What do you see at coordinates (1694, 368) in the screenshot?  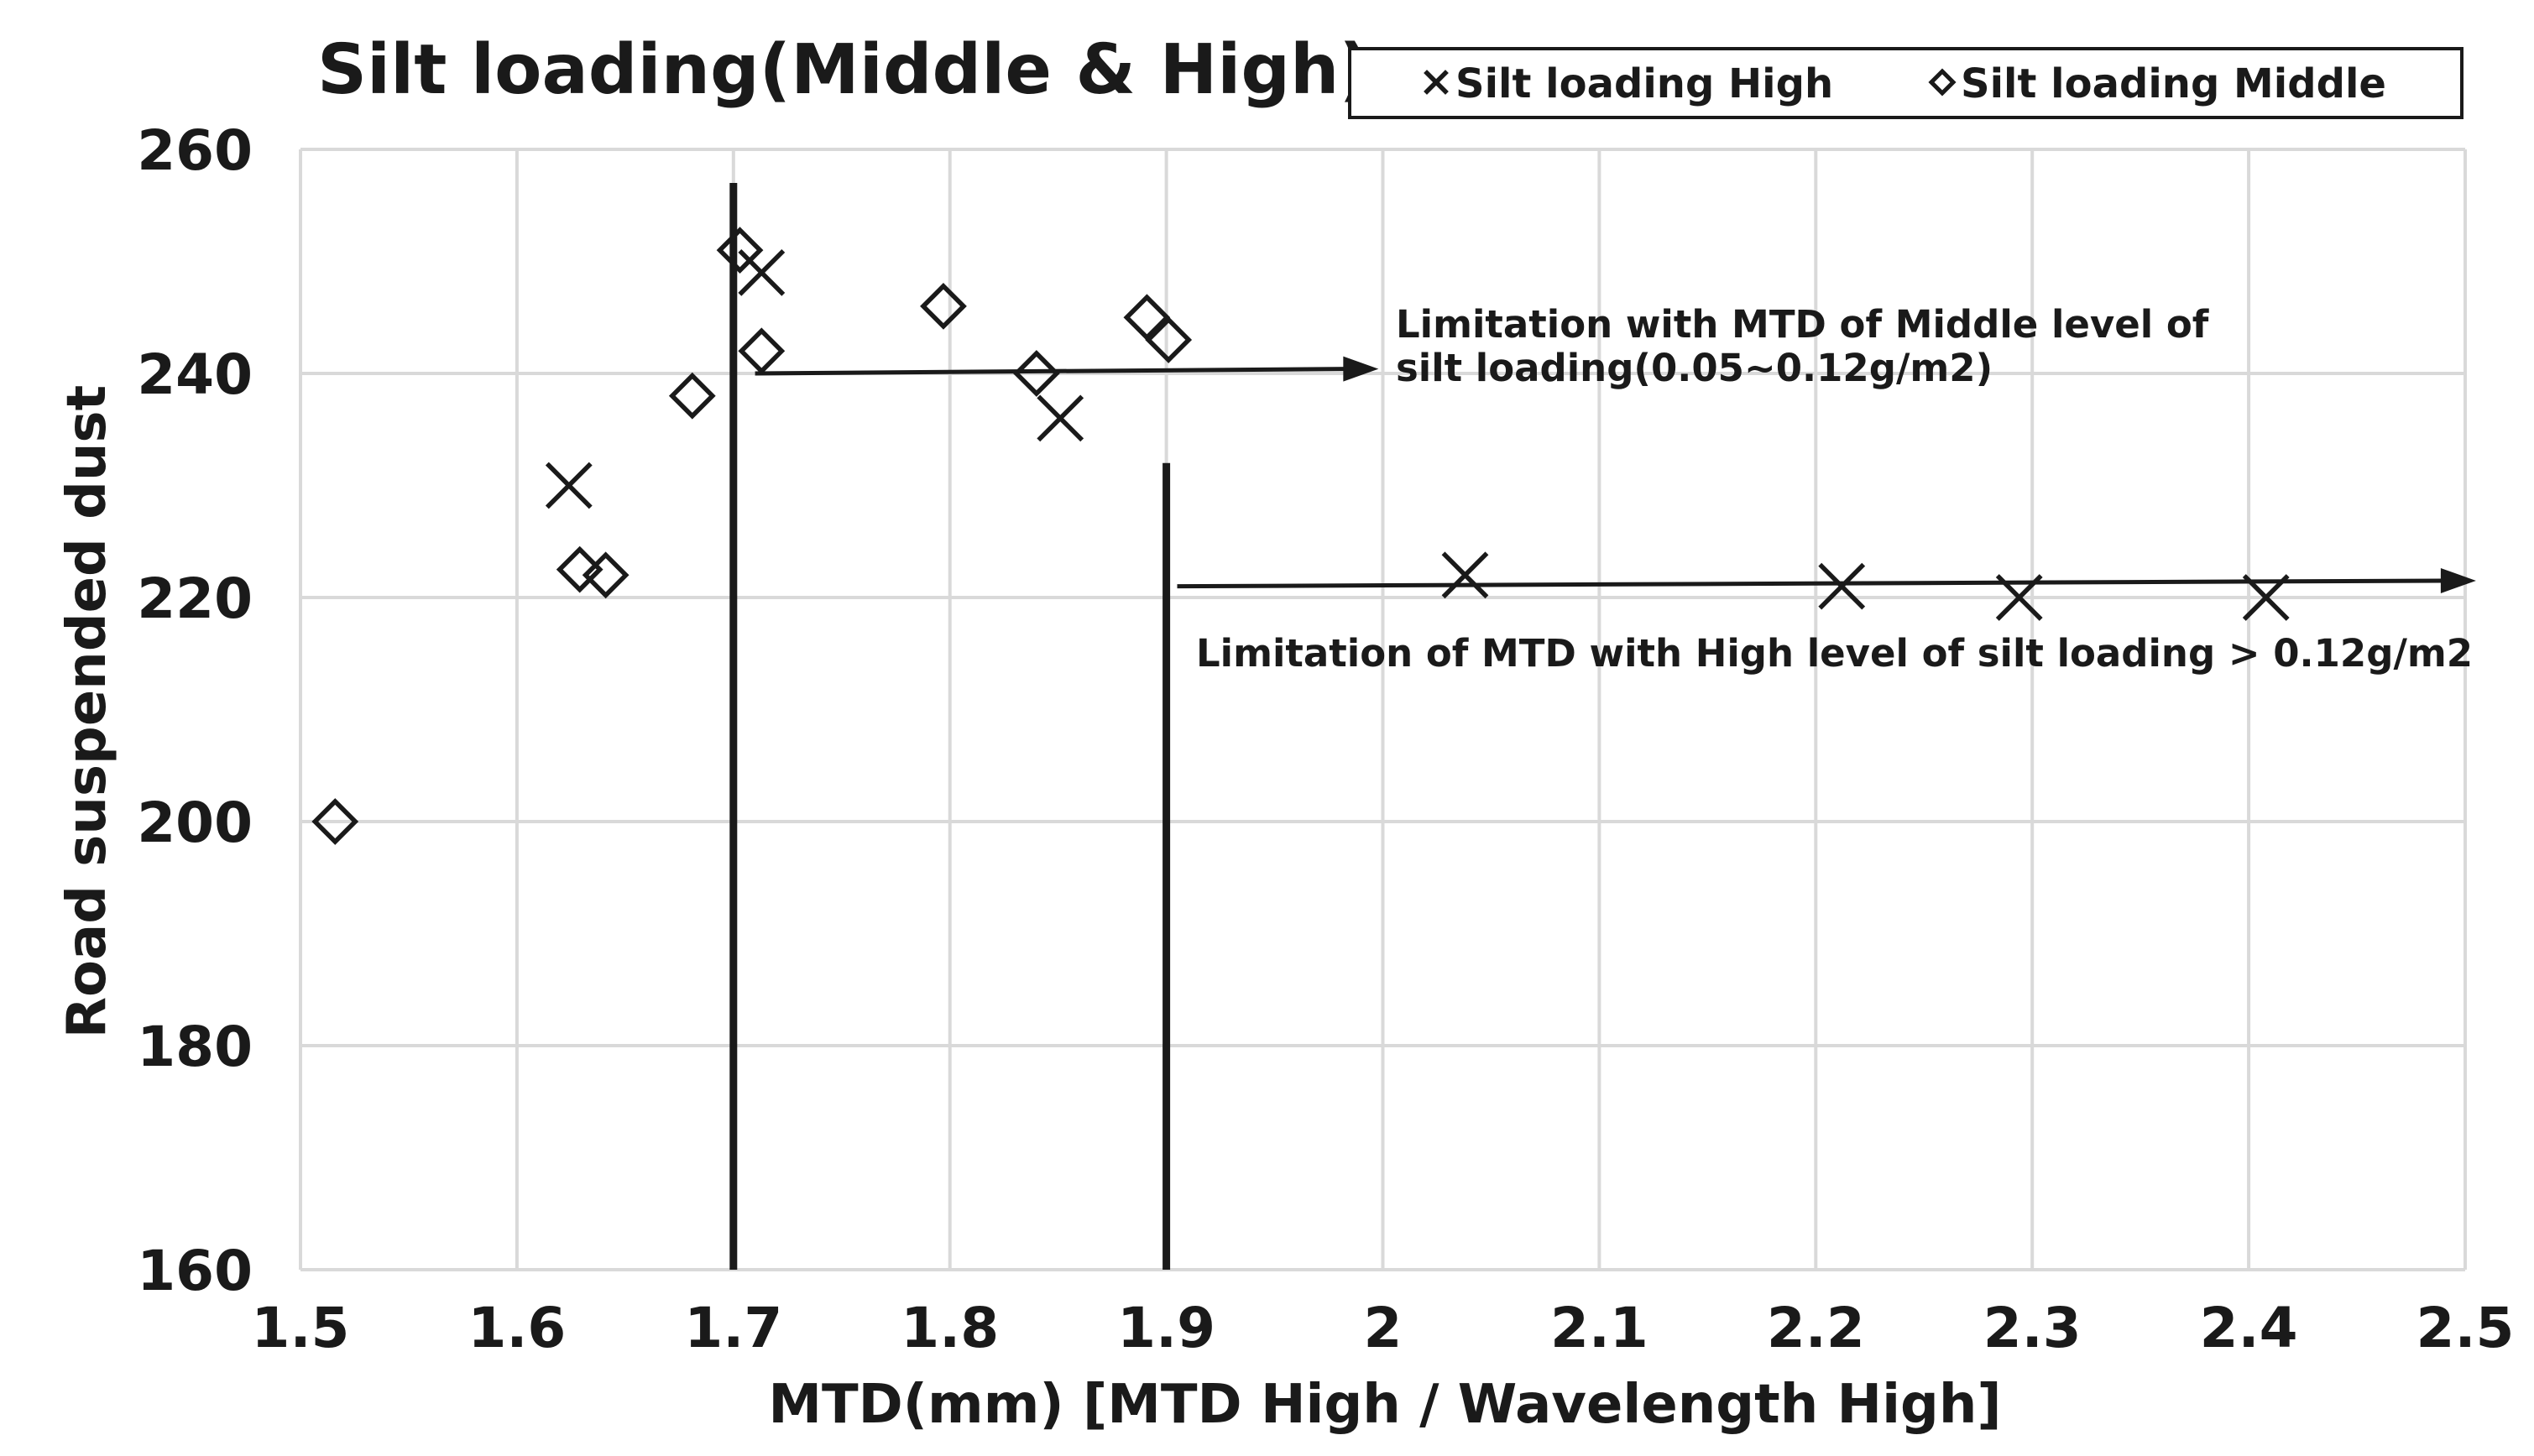 I see `annotation-middle-line2: silt loading(0.05~0.12g/m2)` at bounding box center [1694, 368].